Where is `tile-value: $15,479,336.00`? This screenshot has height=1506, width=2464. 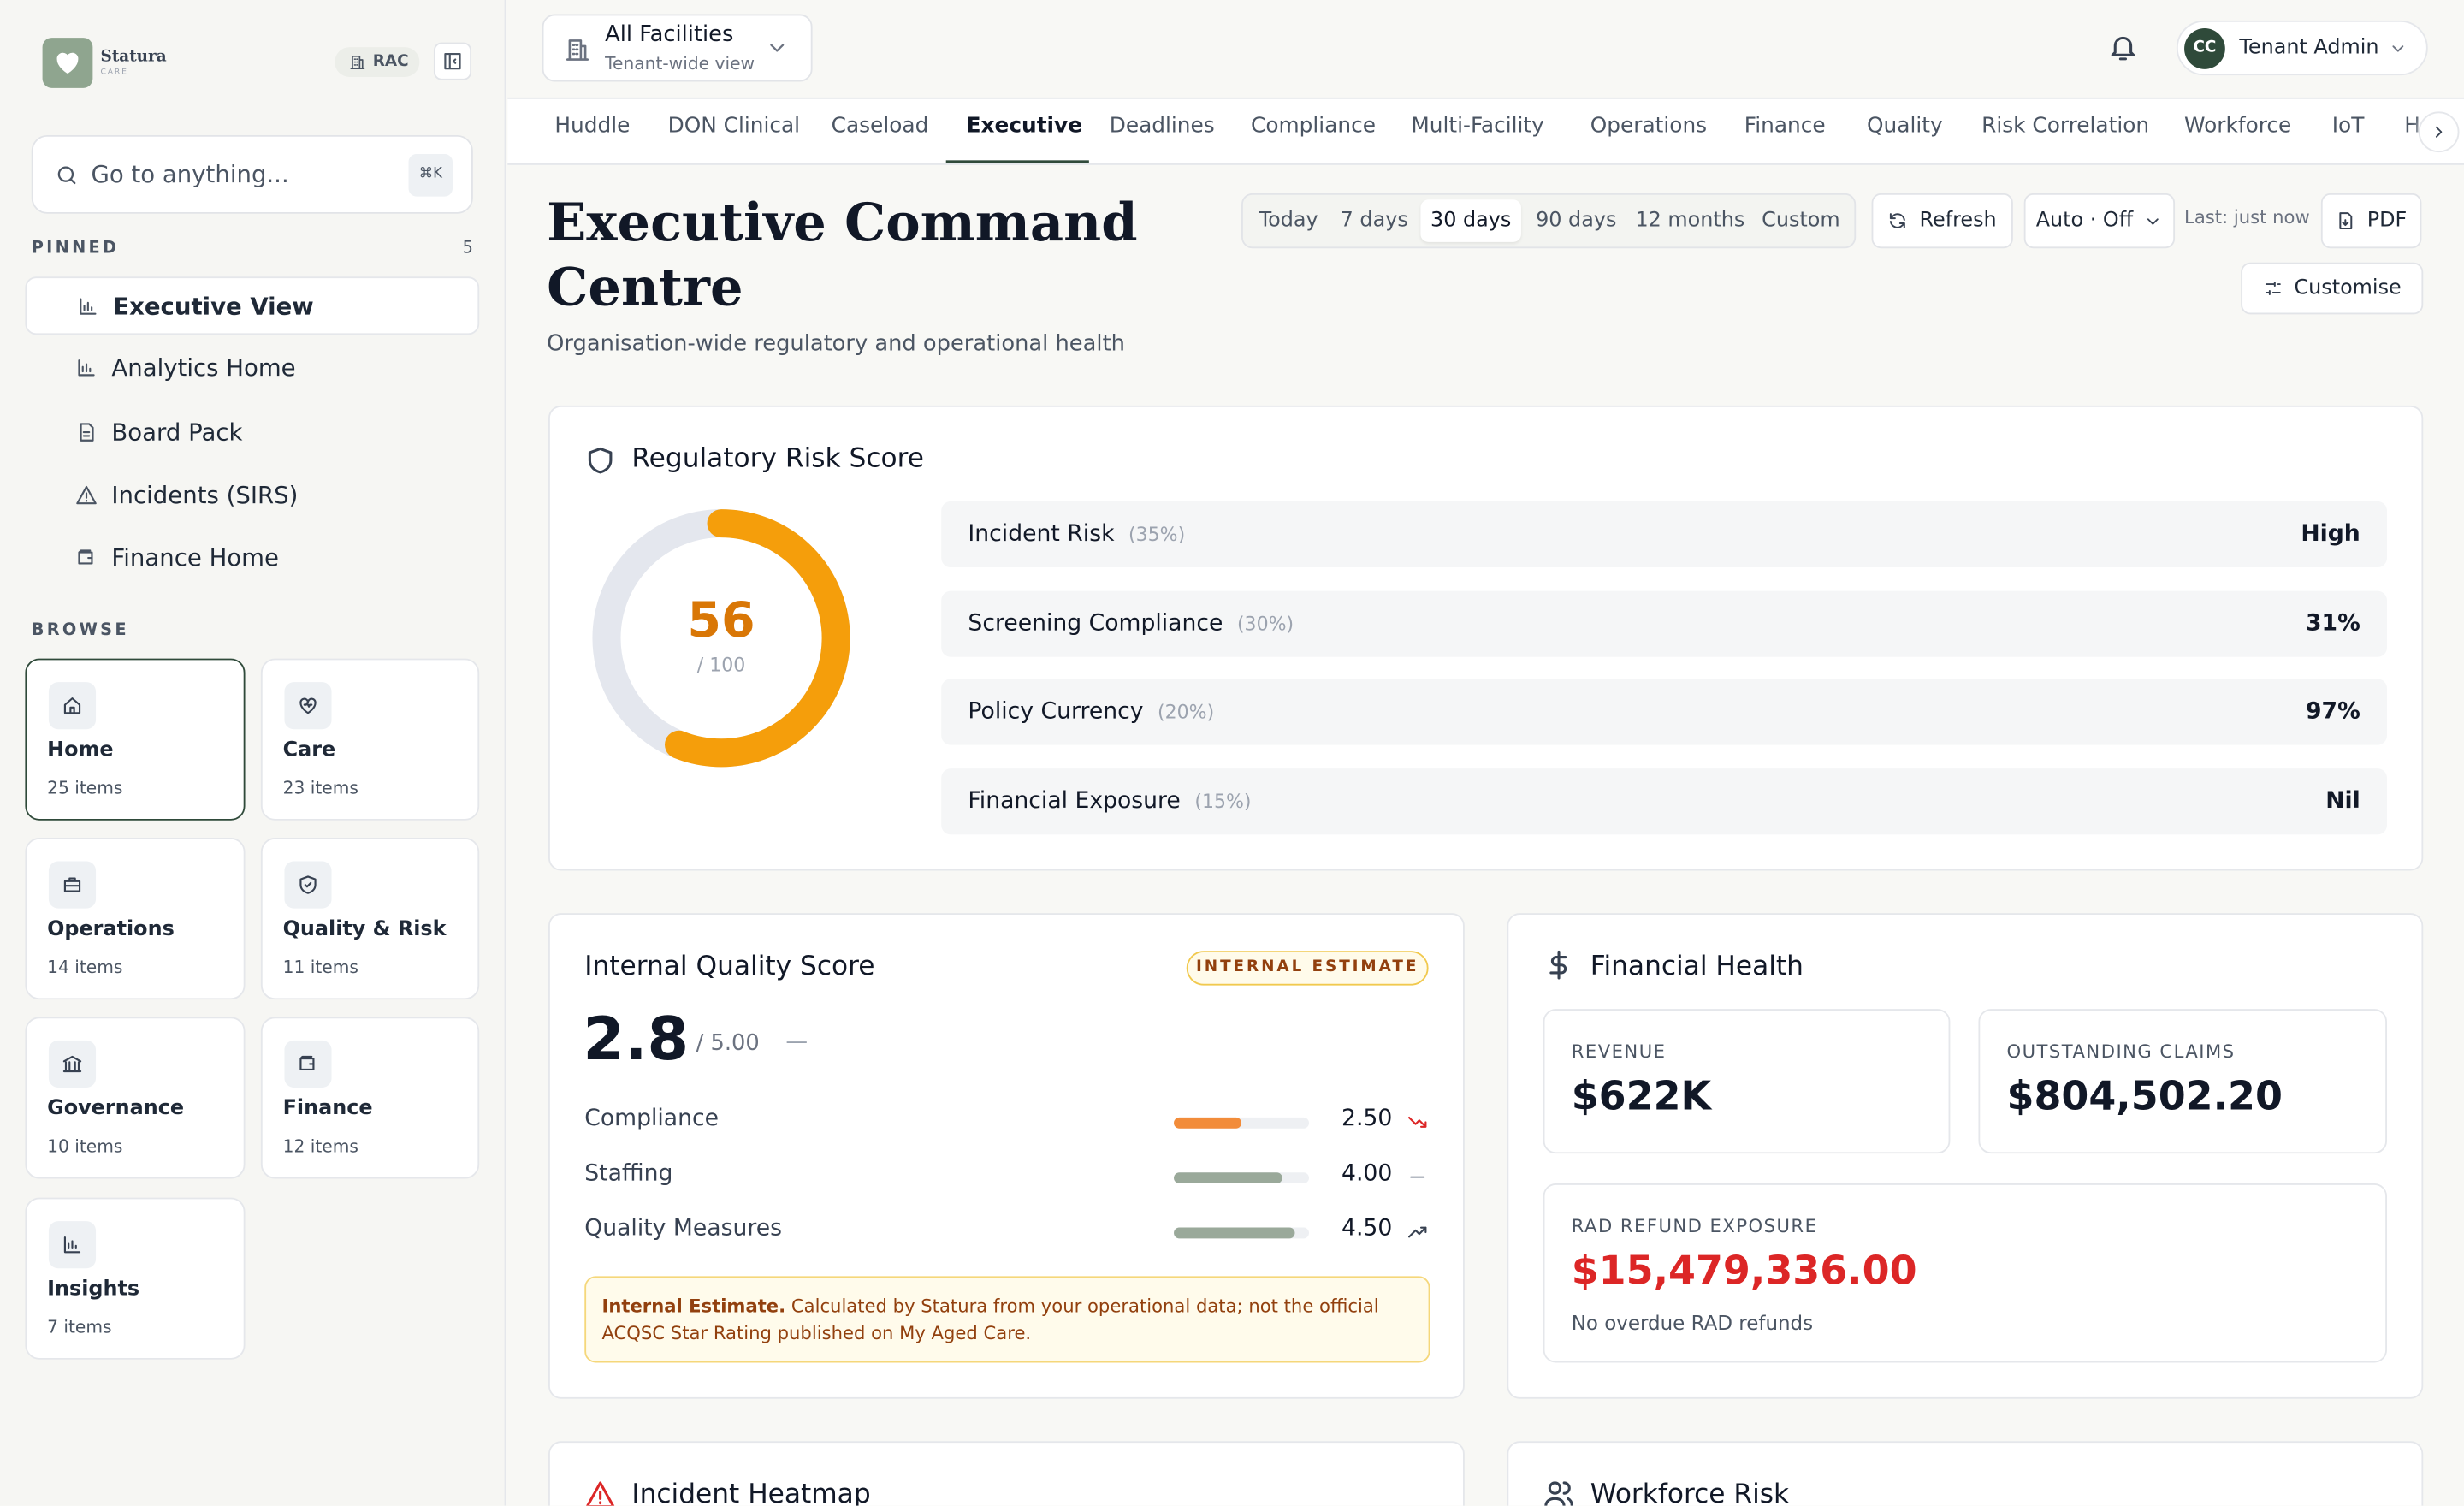 tile-value: $15,479,336.00 is located at coordinates (1744, 1271).